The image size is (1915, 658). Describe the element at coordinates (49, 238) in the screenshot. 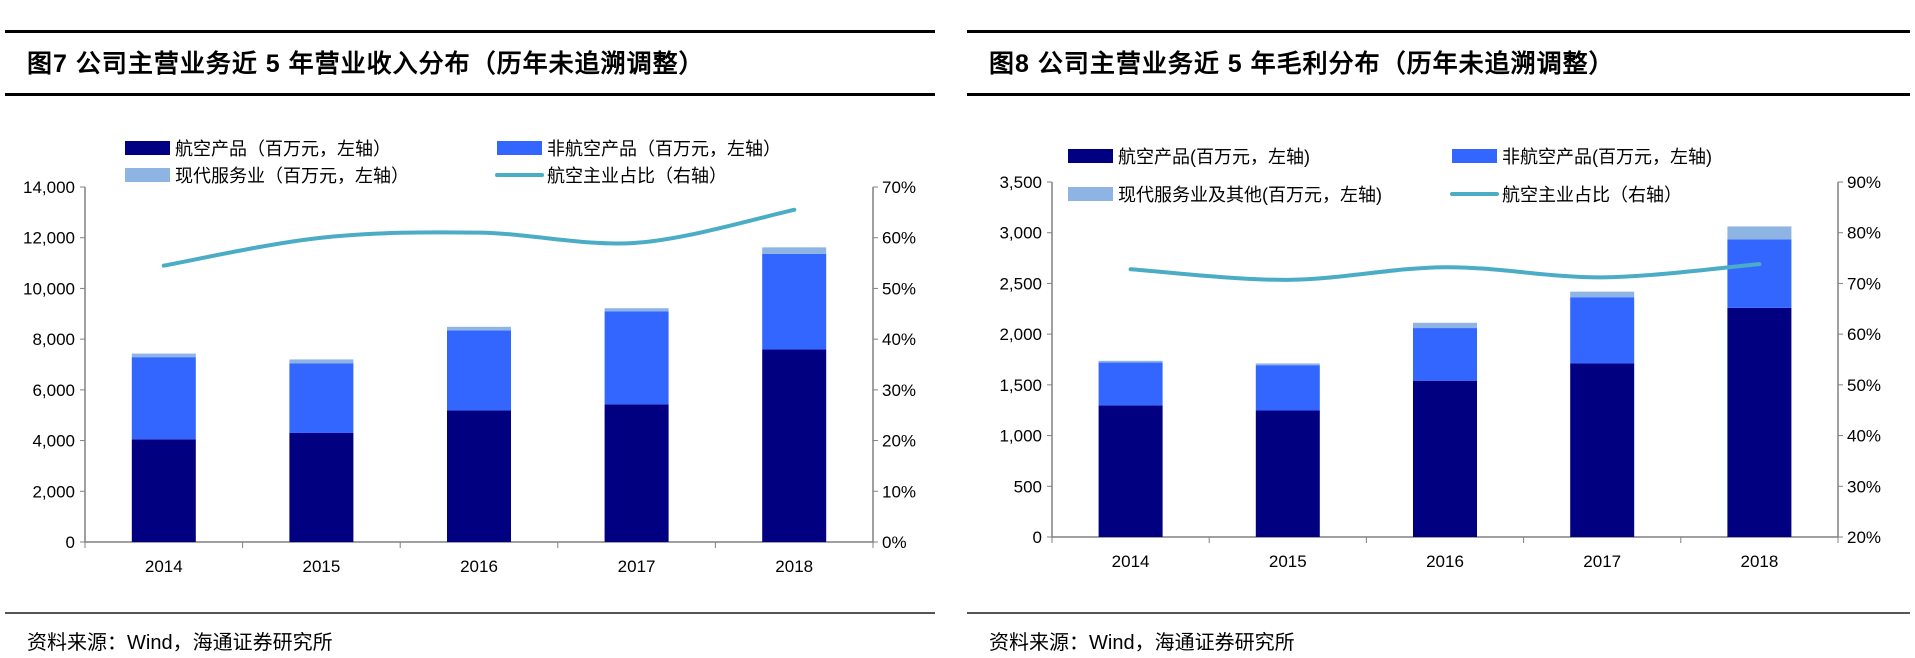

I see `left-tick-label: 12,000` at that location.